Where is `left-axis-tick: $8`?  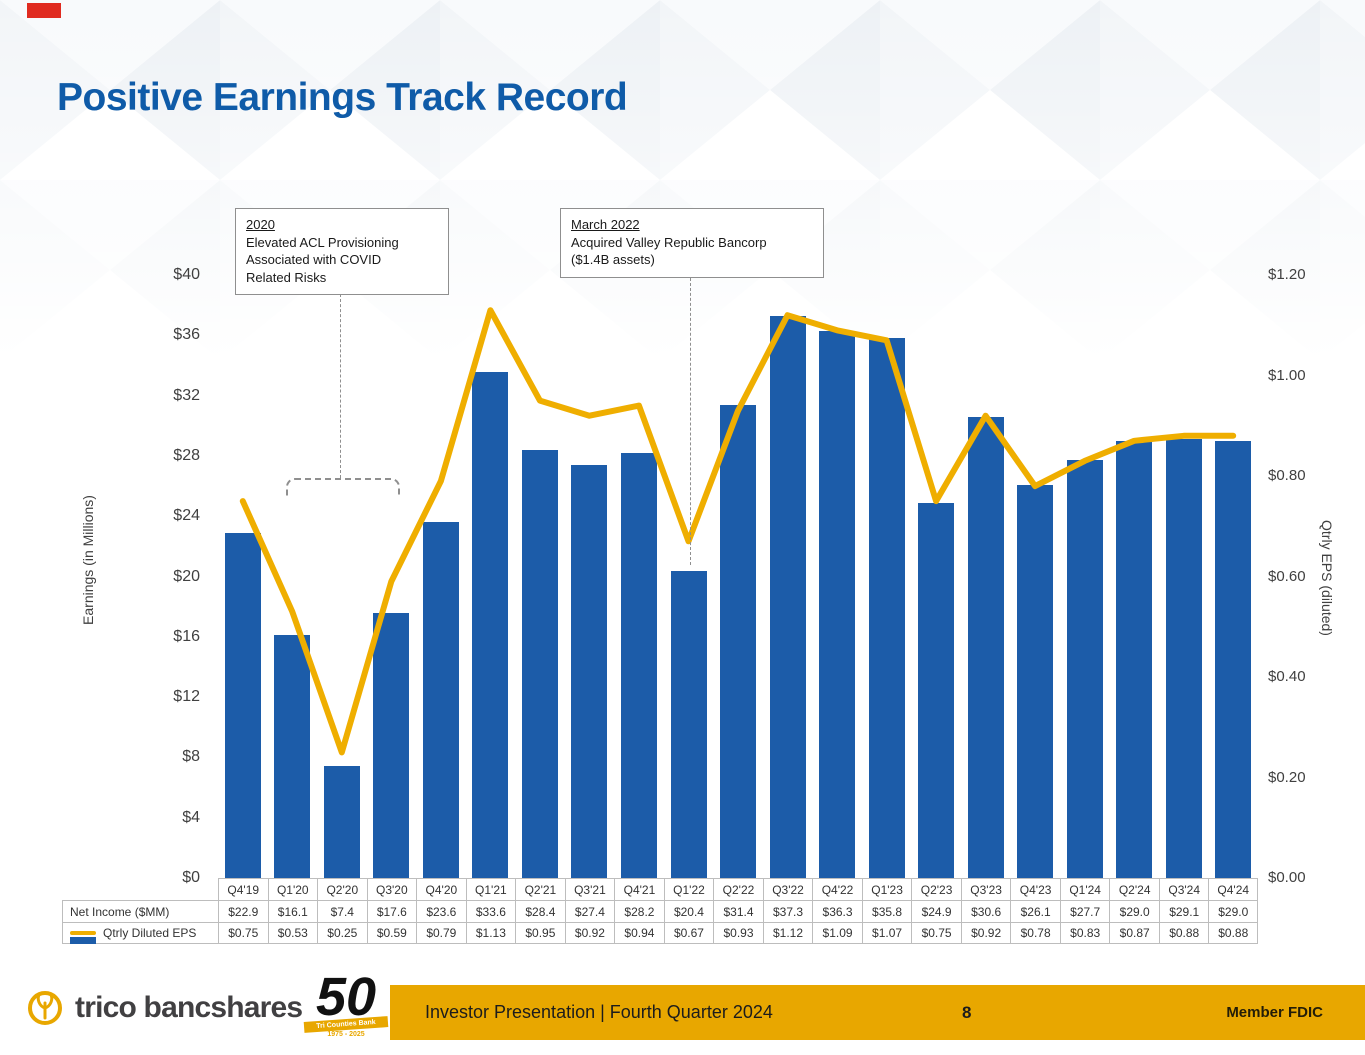
left-axis-tick: $8 is located at coordinates (191, 757).